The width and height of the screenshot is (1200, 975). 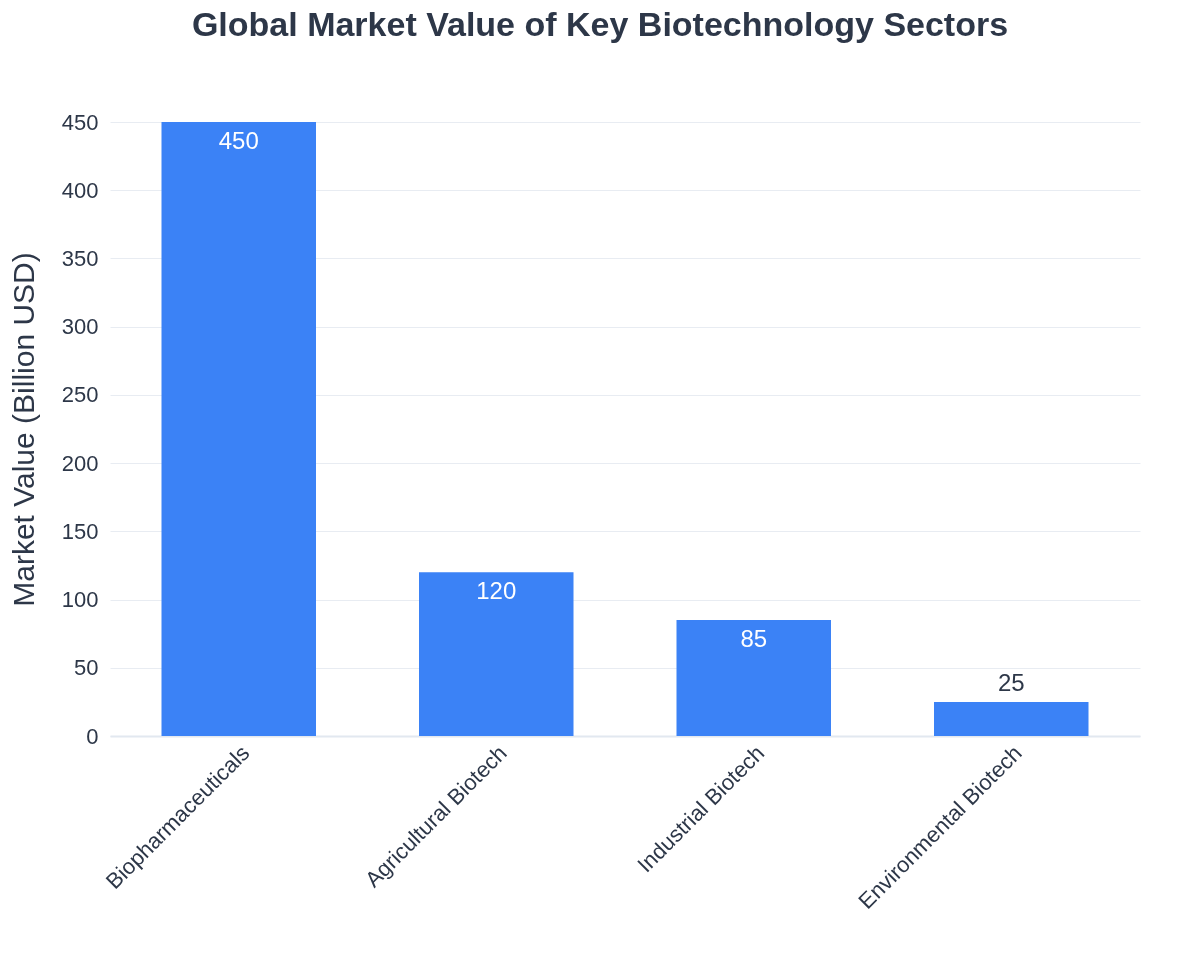 What do you see at coordinates (80, 531) in the screenshot?
I see `y-tick-label: 150` at bounding box center [80, 531].